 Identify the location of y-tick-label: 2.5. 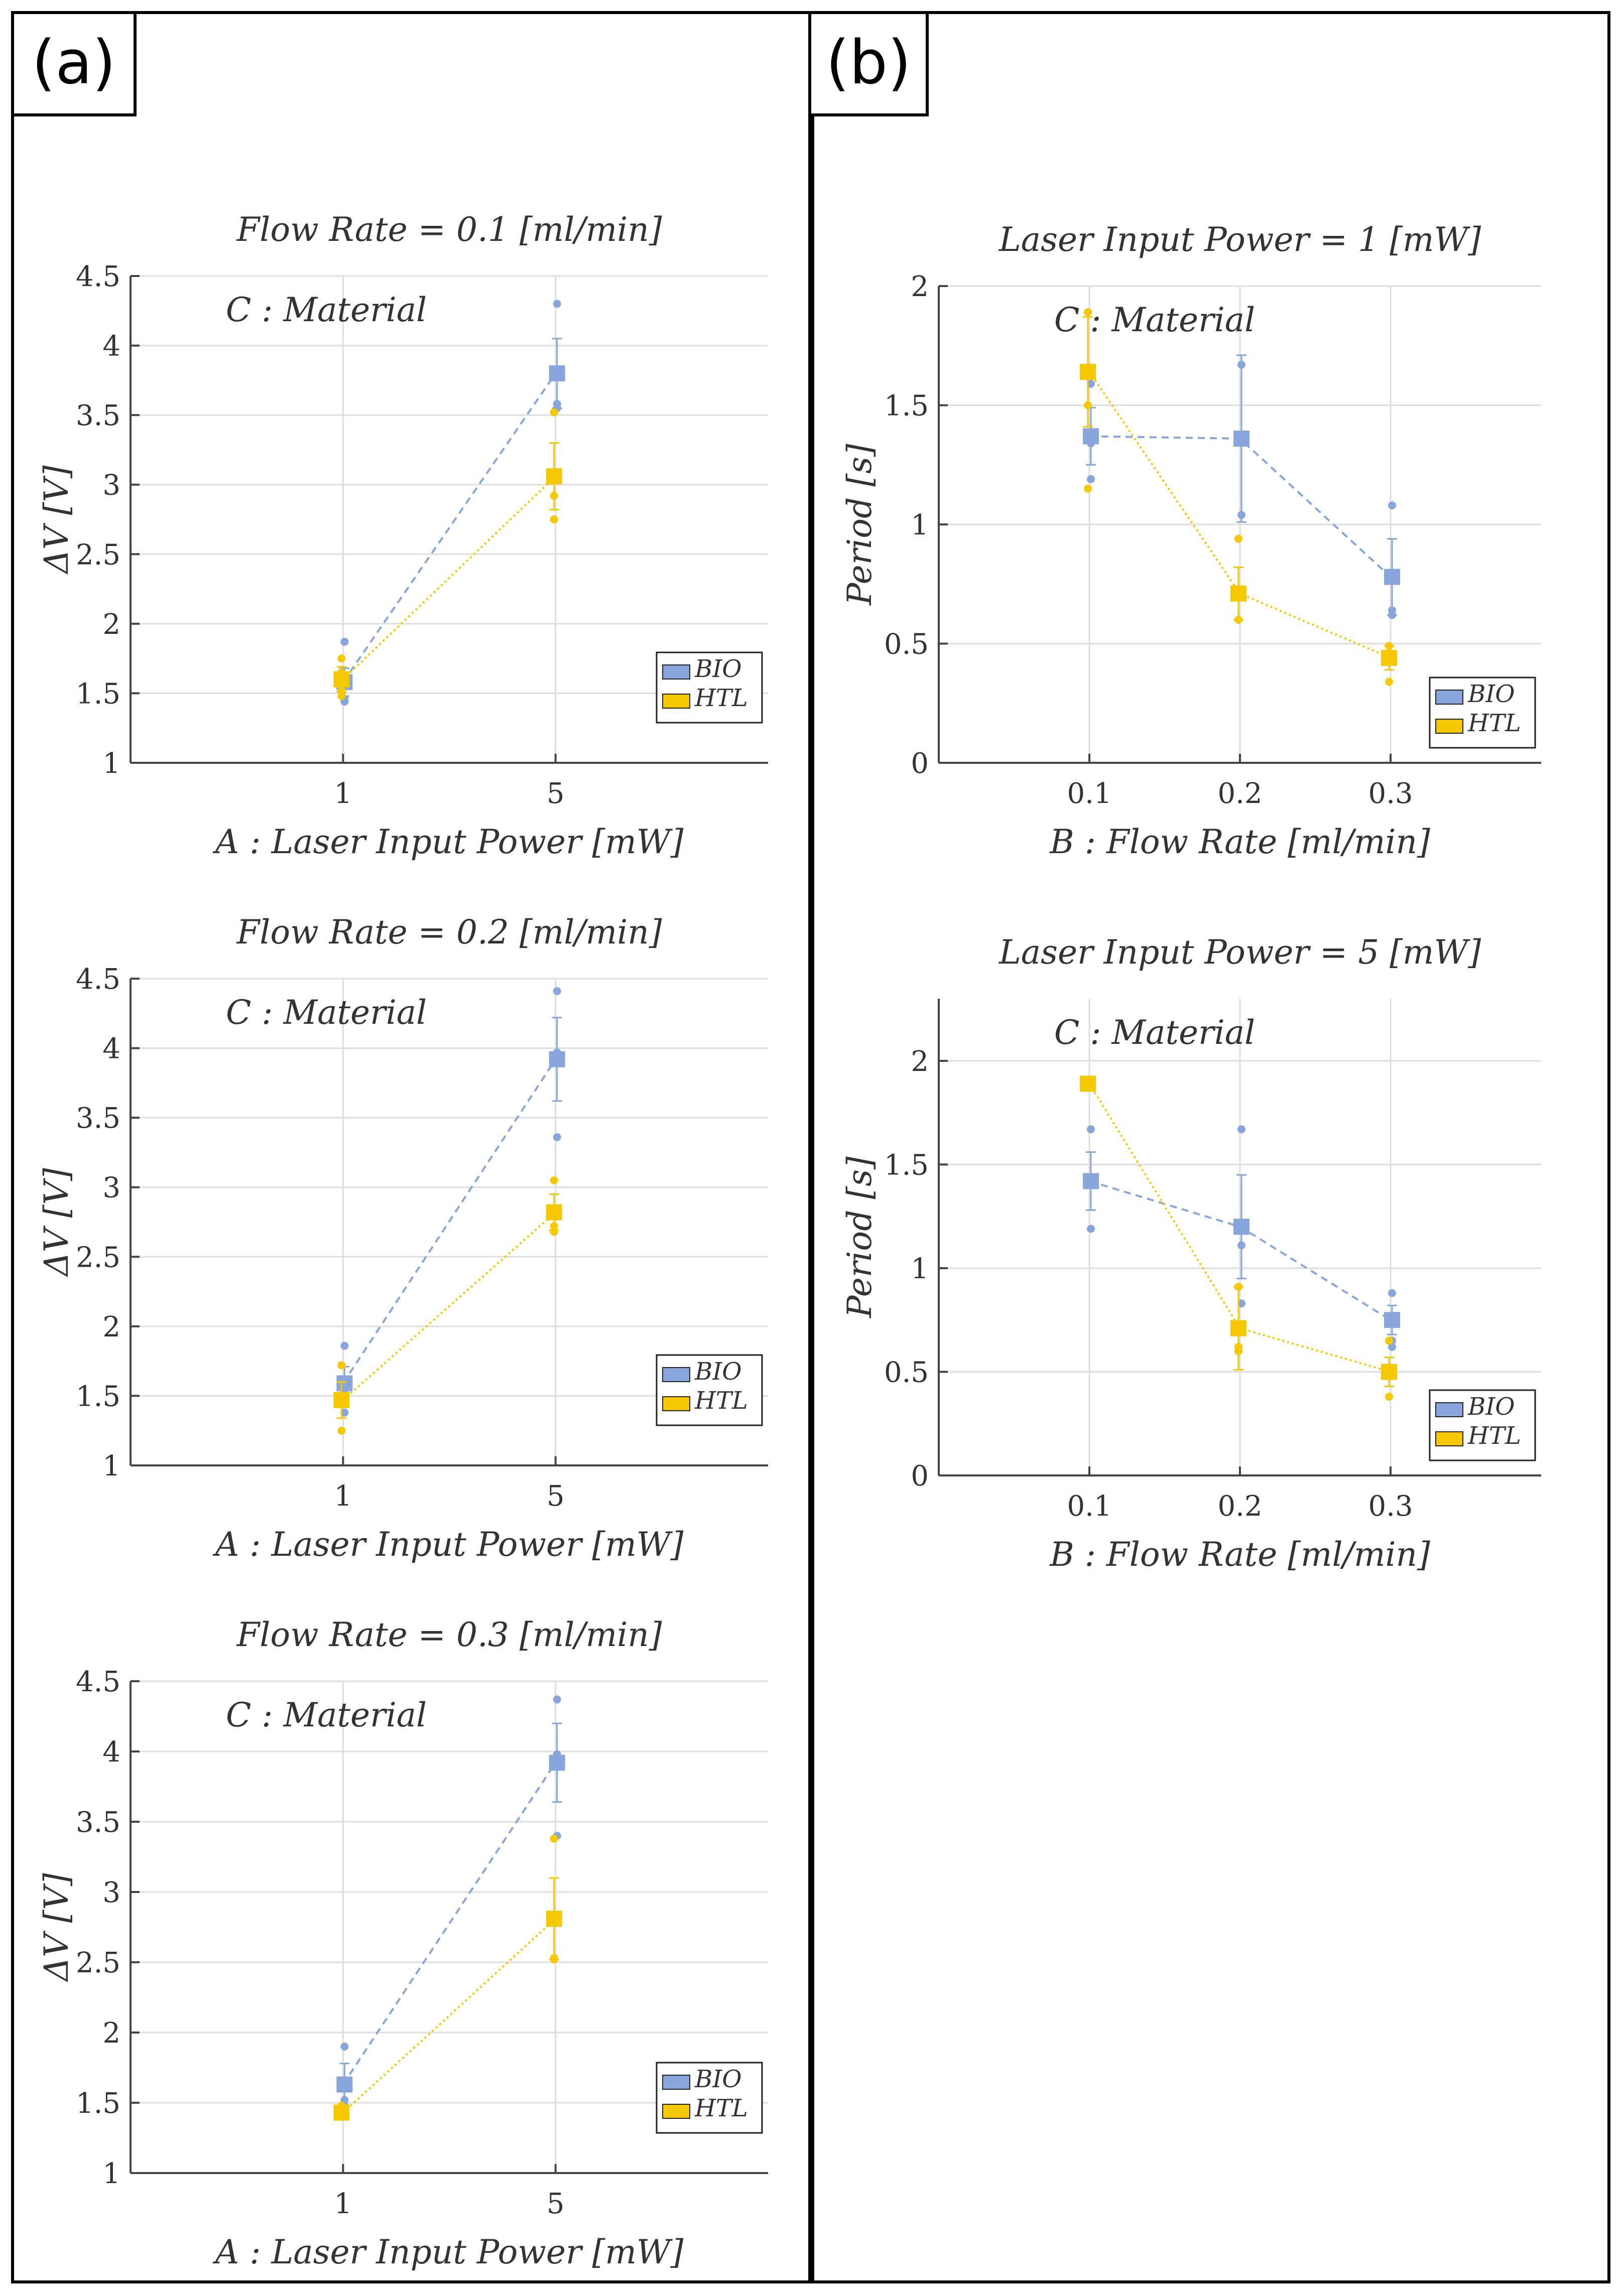
(98, 1257).